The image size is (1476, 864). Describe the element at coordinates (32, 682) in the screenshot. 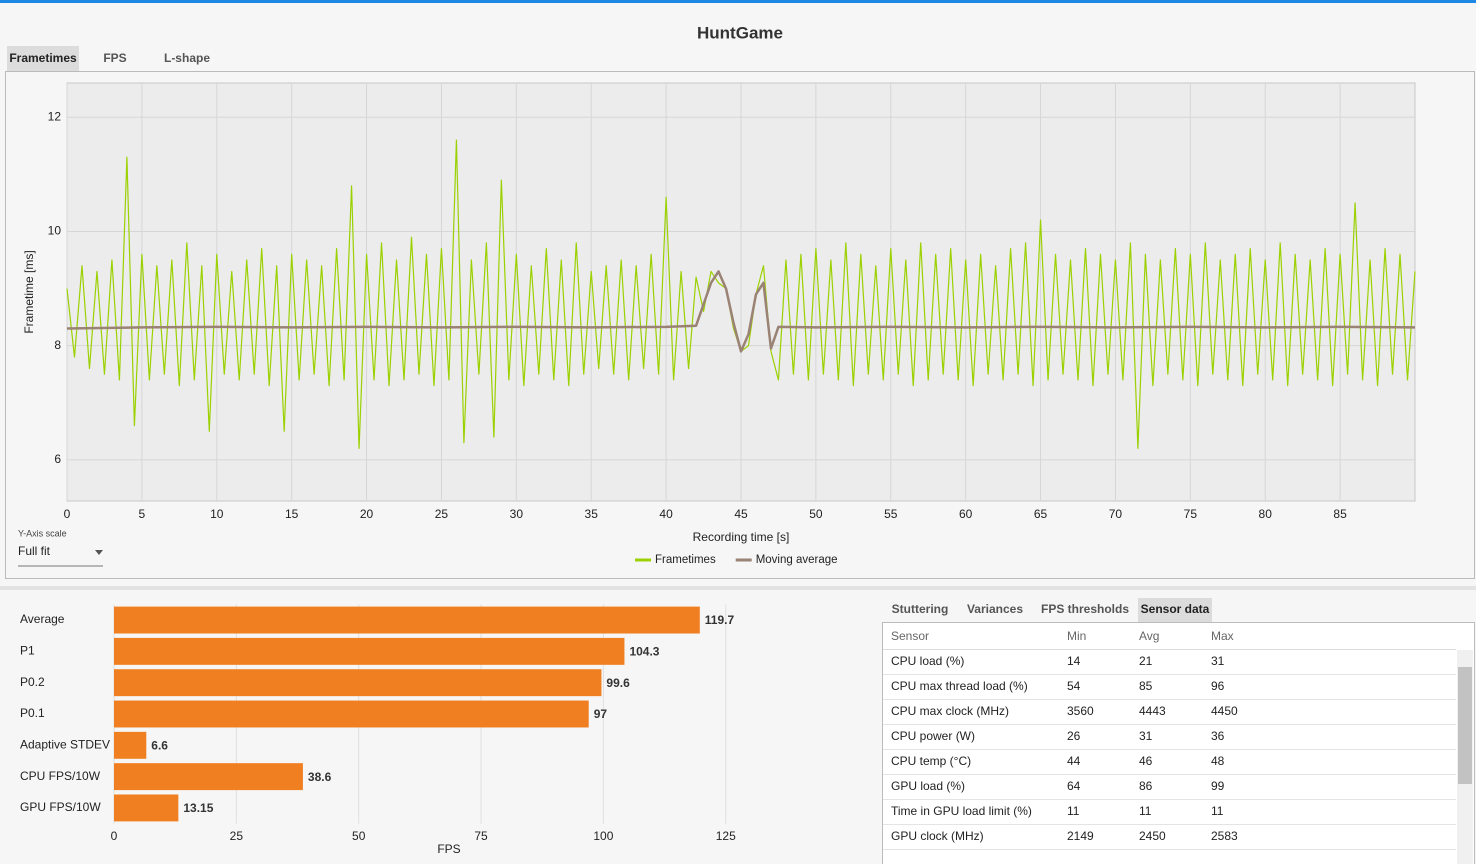

I see `category-label: P0.2` at that location.